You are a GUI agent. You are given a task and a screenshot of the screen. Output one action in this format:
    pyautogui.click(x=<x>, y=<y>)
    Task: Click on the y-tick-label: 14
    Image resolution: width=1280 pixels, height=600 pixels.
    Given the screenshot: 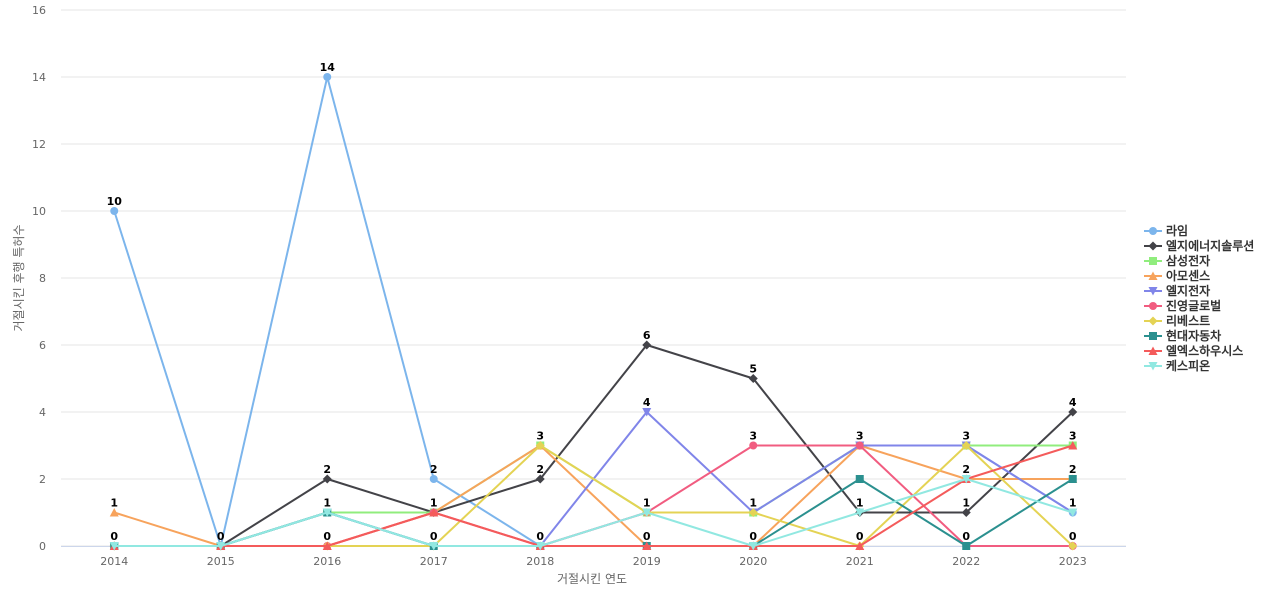 What is the action you would take?
    pyautogui.click(x=39, y=77)
    